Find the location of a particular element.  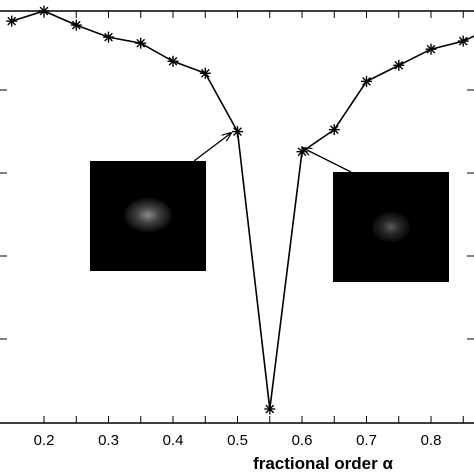

x-tick-label: 0.8 is located at coordinates (431, 440).